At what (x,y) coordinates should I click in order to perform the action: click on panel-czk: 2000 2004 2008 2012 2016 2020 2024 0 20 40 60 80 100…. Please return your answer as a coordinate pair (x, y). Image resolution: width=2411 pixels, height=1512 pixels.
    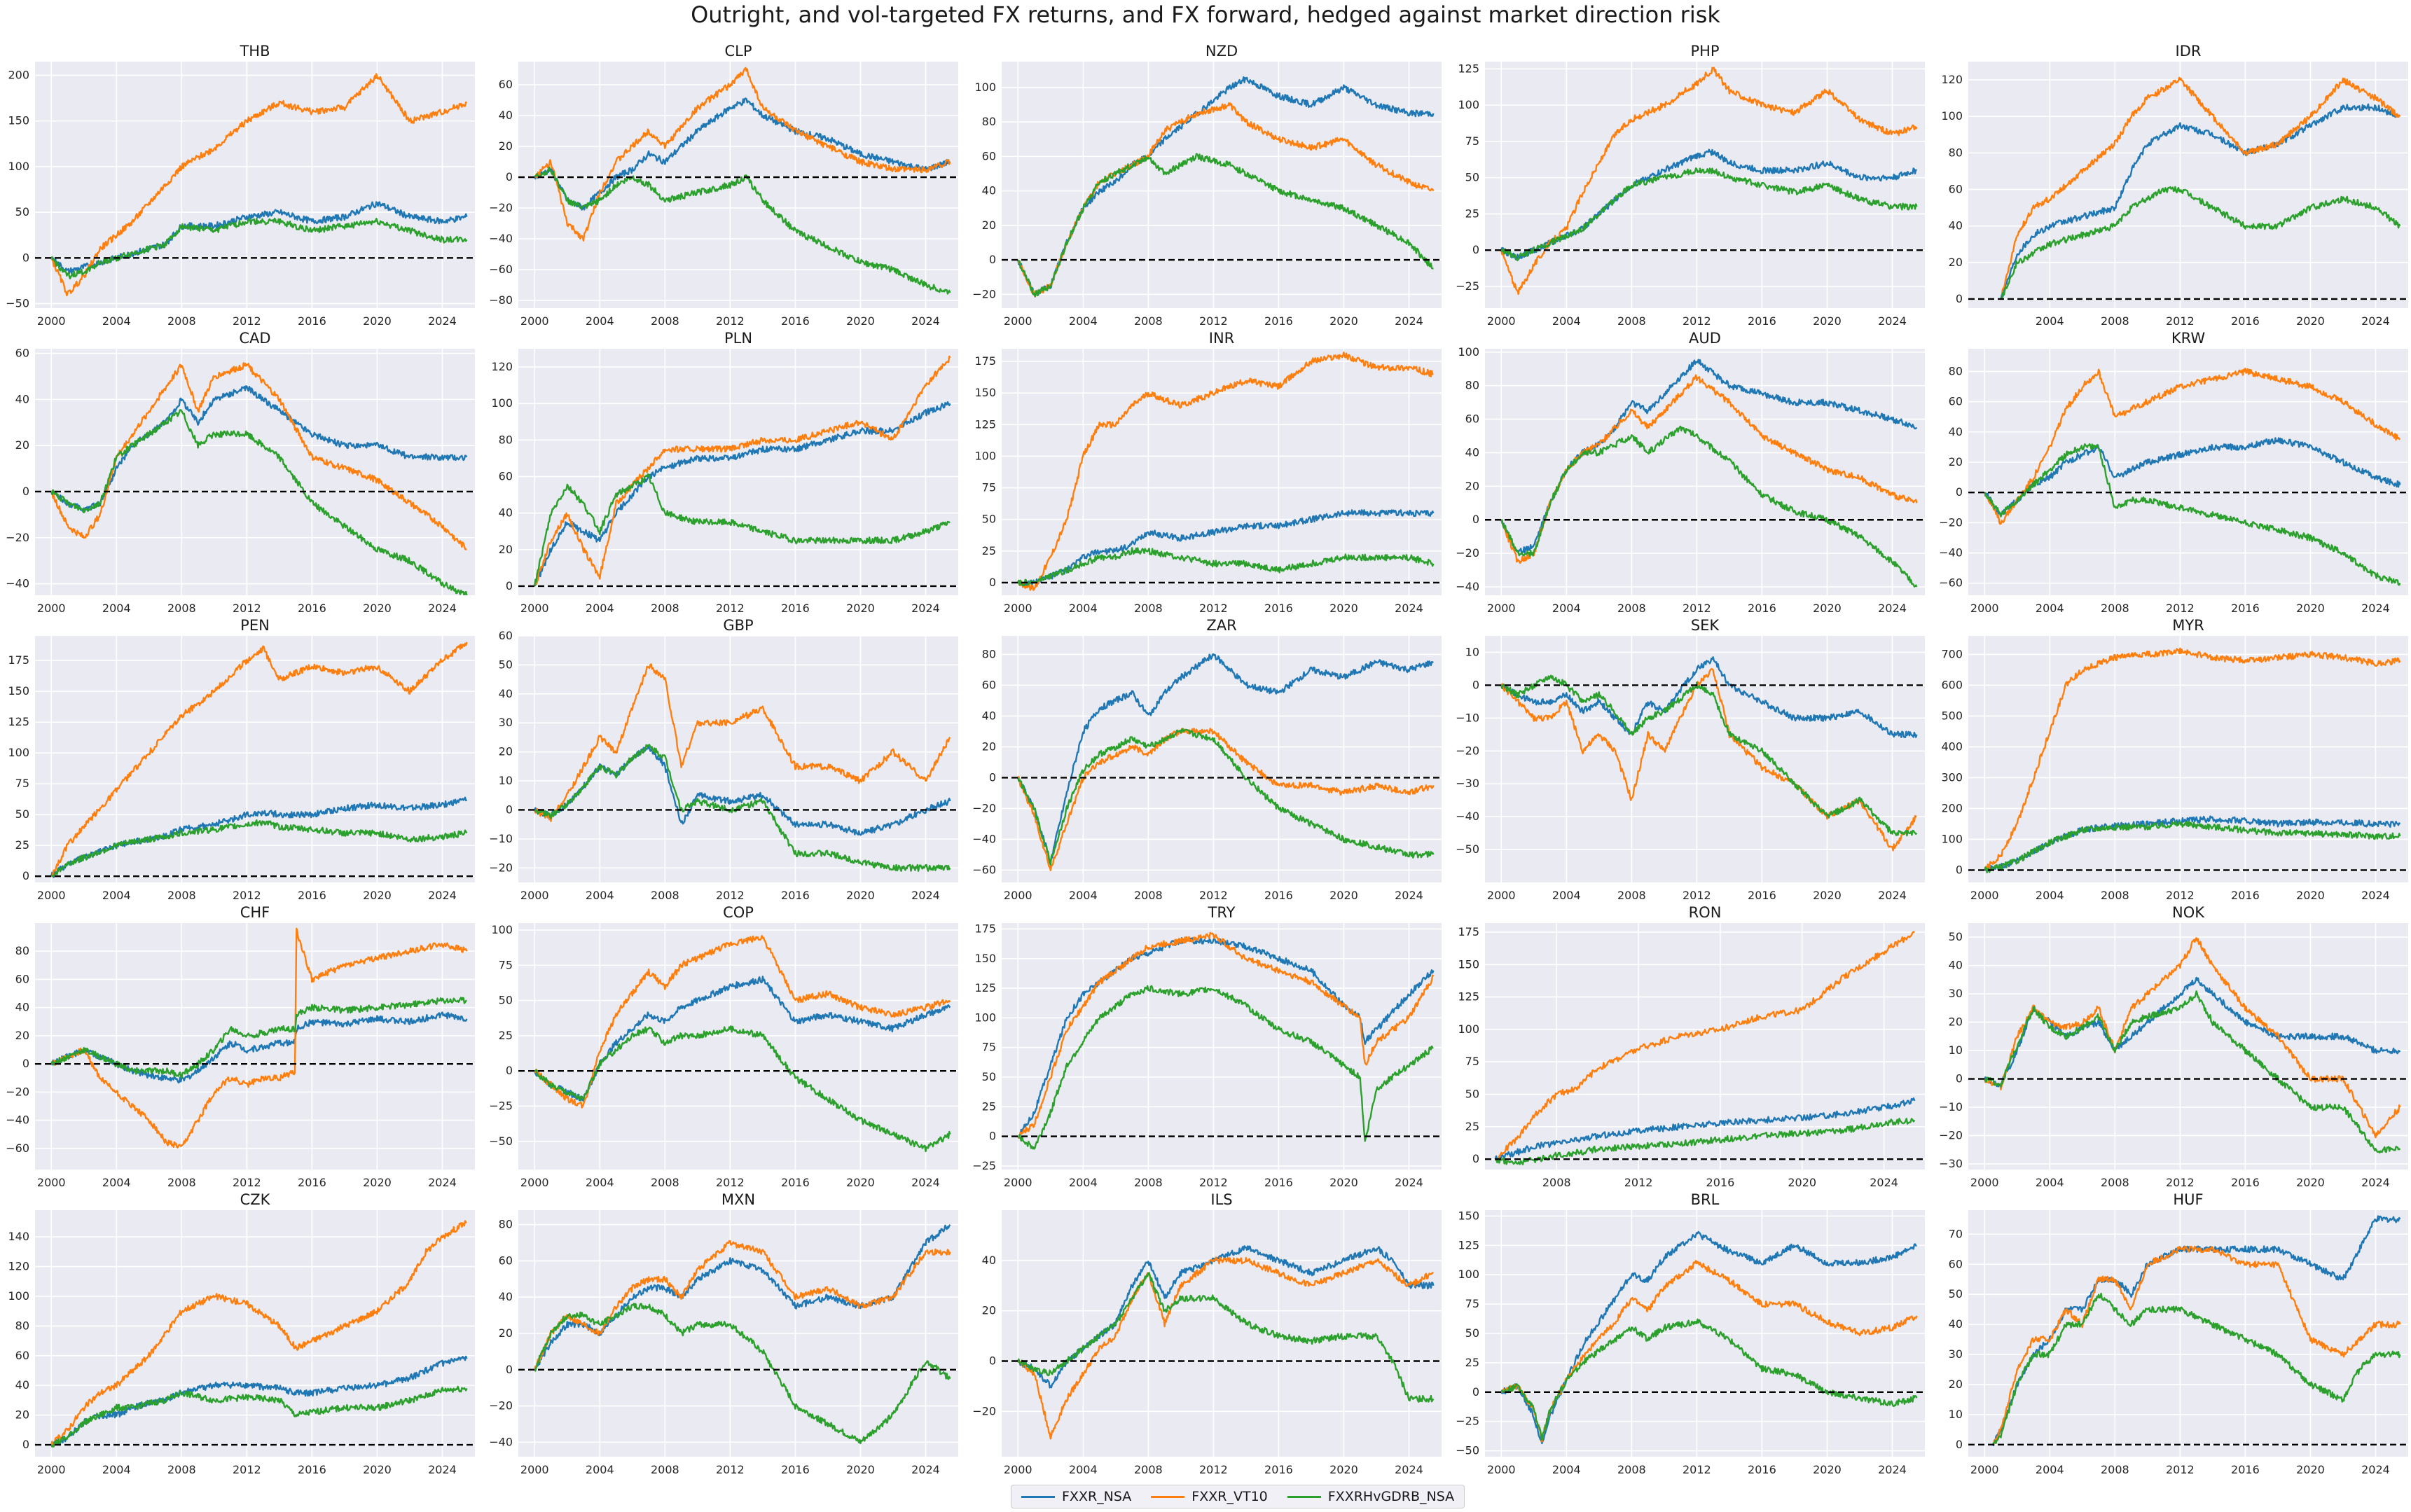
    Looking at the image, I should click on (241, 1333).